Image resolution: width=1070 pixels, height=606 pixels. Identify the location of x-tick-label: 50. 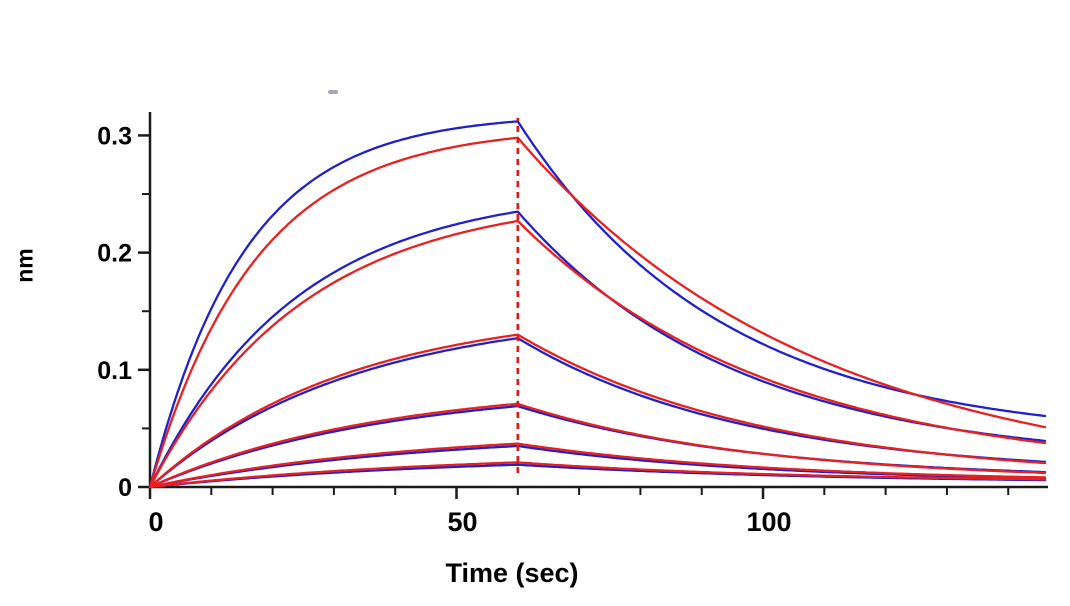
(462, 522).